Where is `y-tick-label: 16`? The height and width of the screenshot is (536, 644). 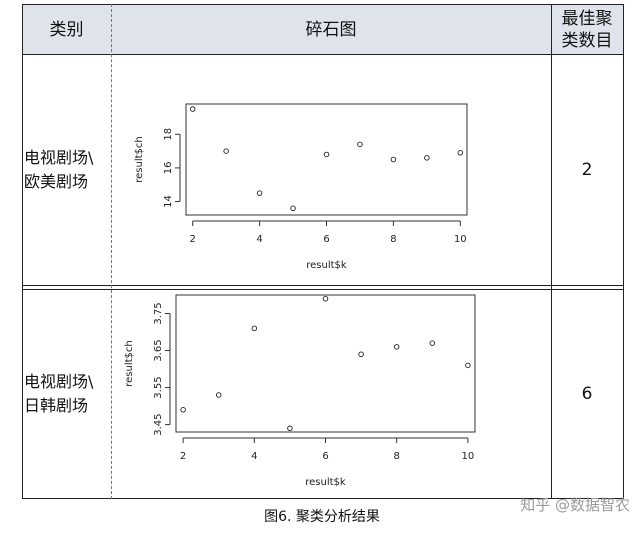 y-tick-label: 16 is located at coordinates (168, 168).